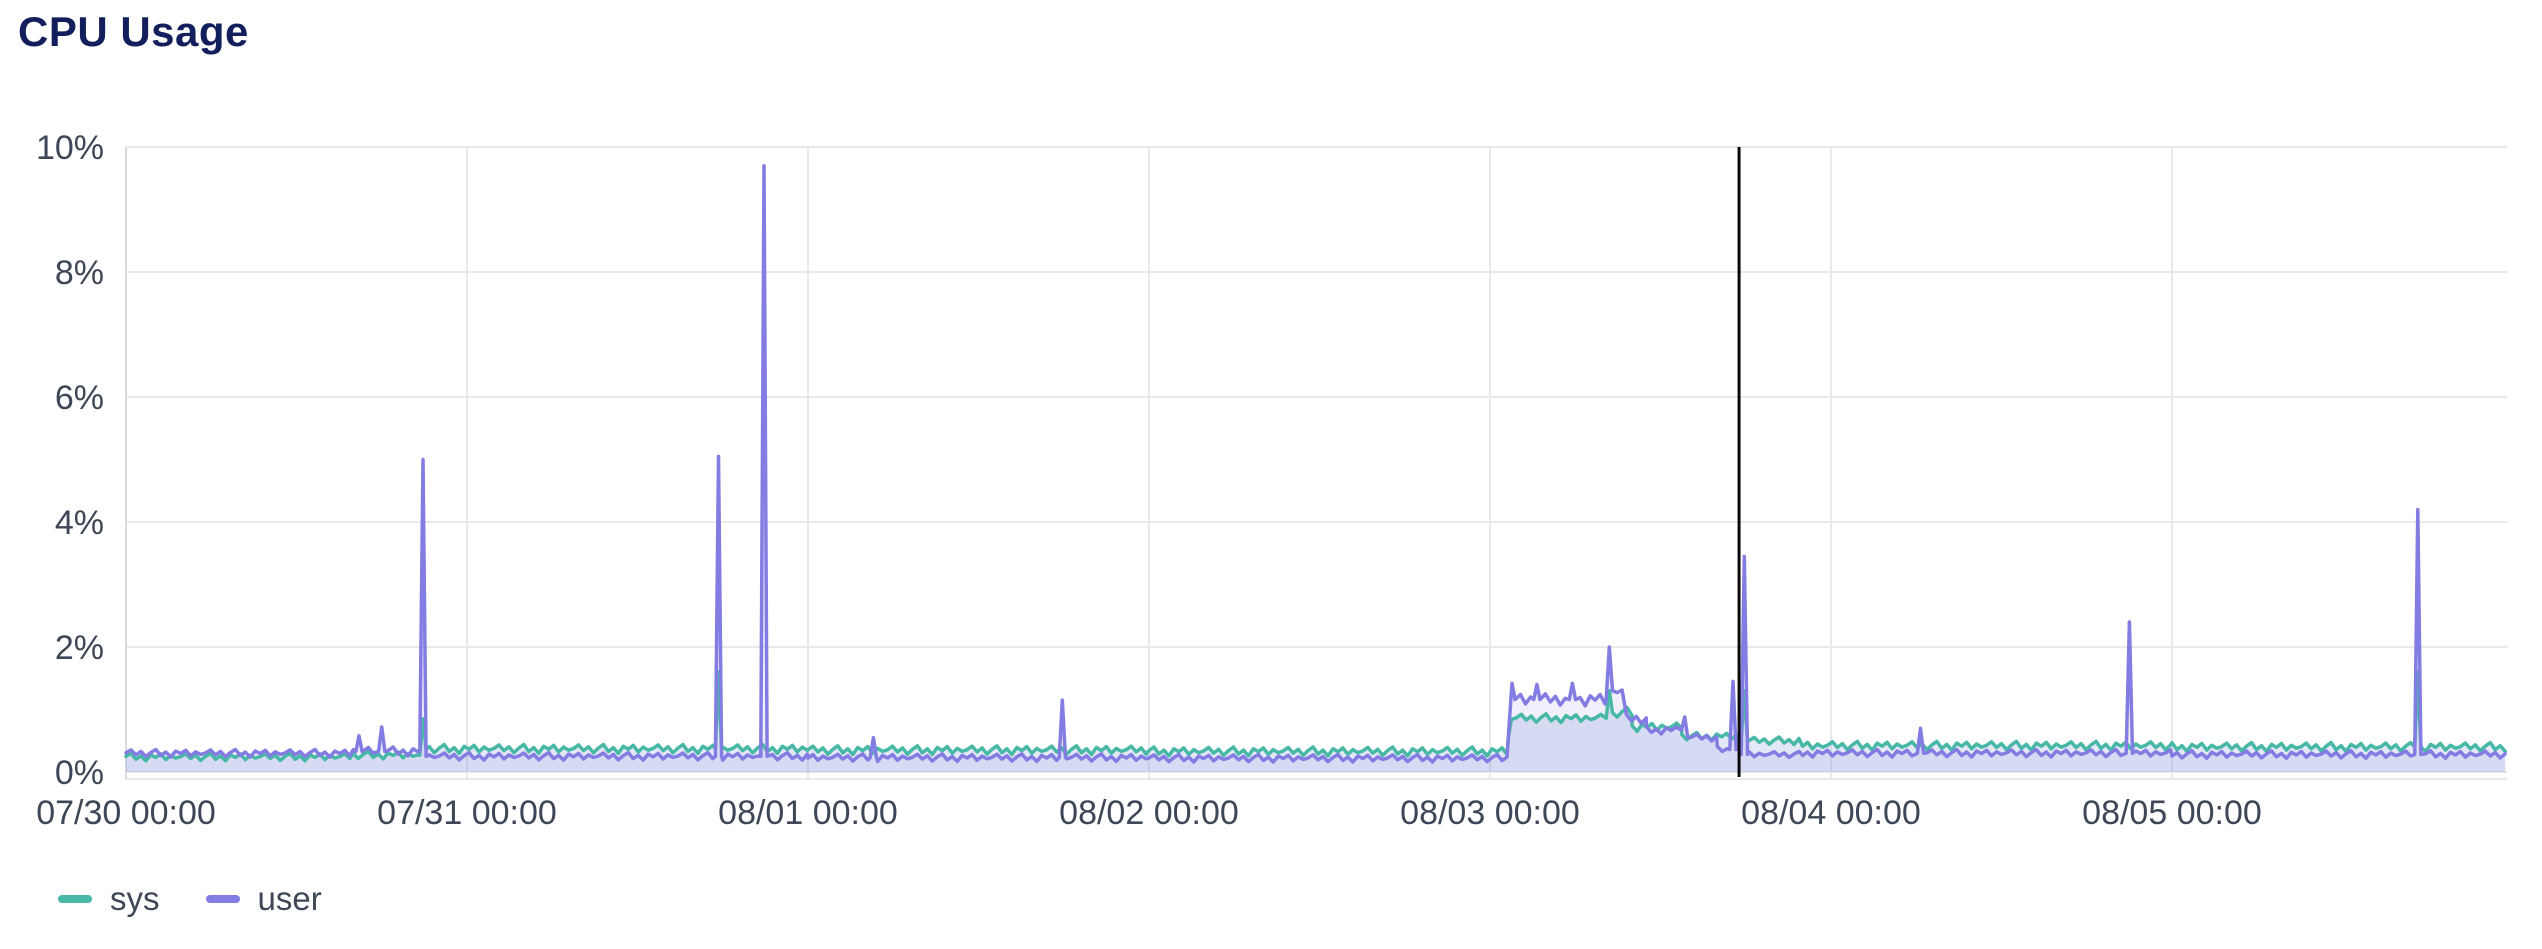 The width and height of the screenshot is (2542, 949). What do you see at coordinates (70, 148) in the screenshot?
I see `y-tick-label: 10%` at bounding box center [70, 148].